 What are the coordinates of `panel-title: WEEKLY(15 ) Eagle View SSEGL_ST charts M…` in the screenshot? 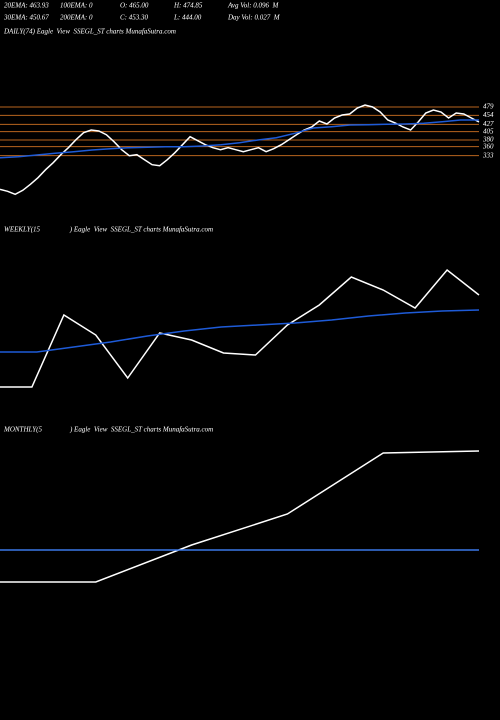 It's located at (108, 230).